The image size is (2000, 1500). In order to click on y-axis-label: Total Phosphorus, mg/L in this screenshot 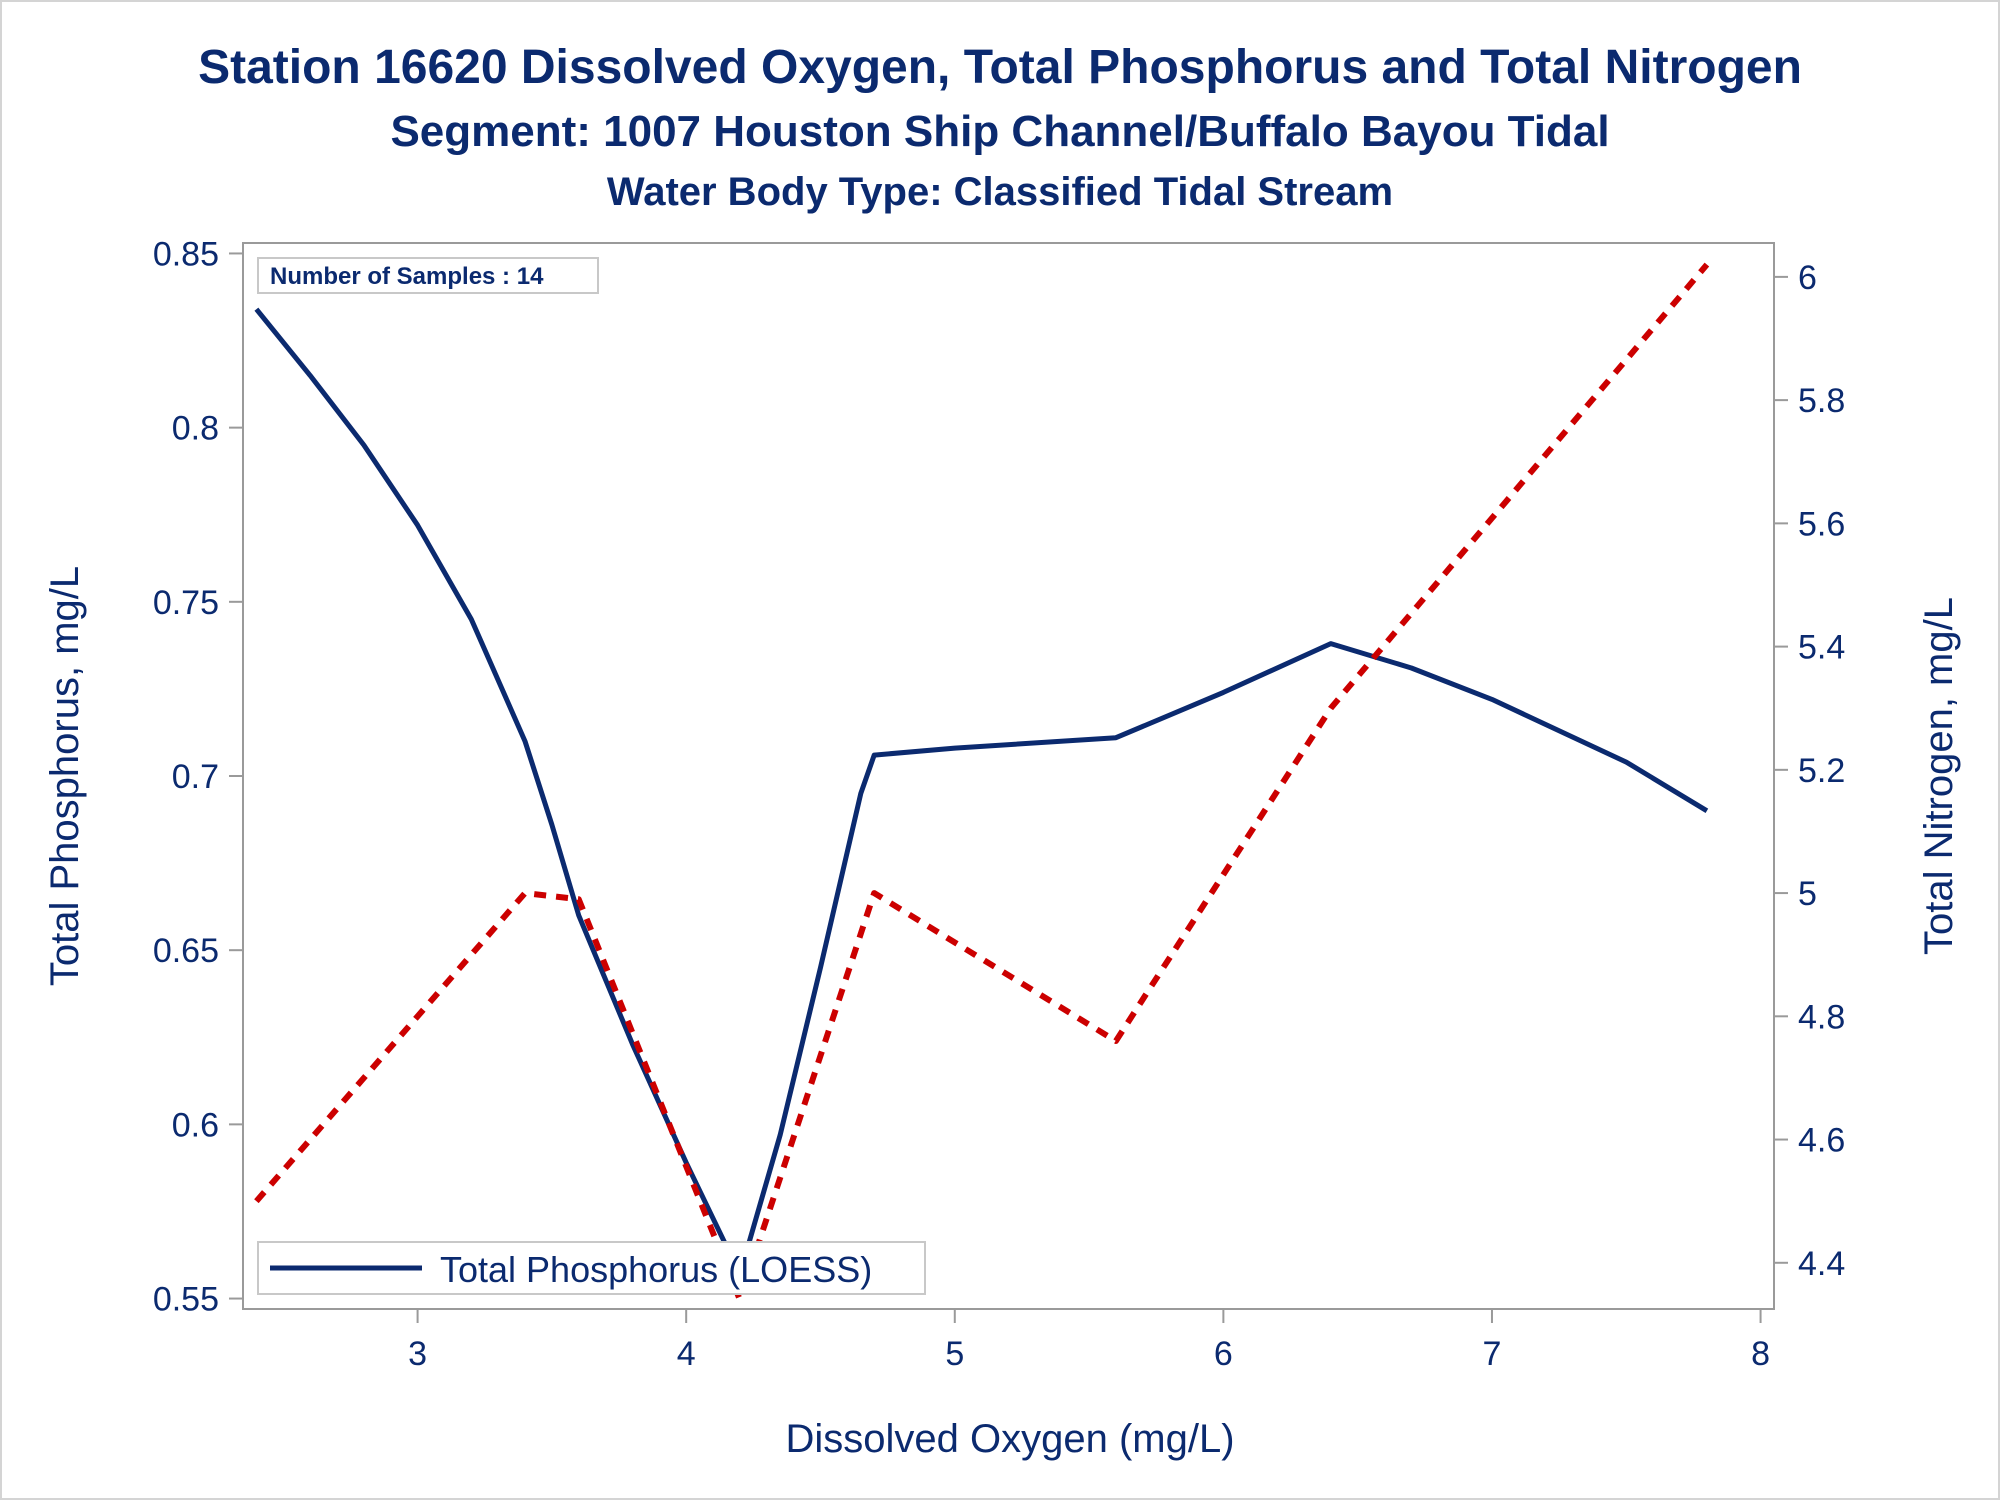, I will do `click(65, 776)`.